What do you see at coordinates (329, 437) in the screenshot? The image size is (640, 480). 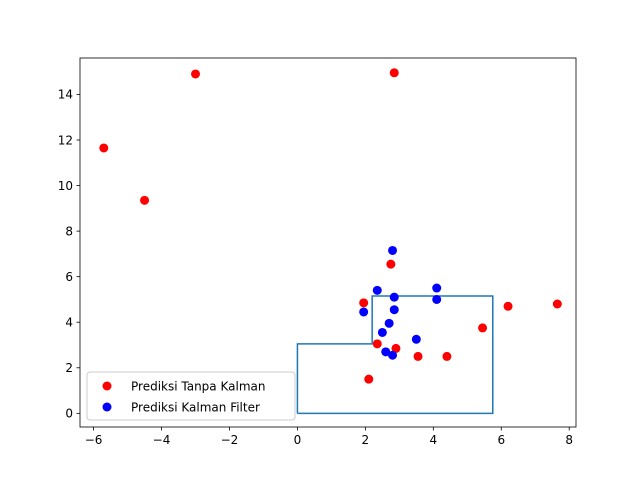 I see `x-axis: −6 −4 −2 0 2 4 6 8` at bounding box center [329, 437].